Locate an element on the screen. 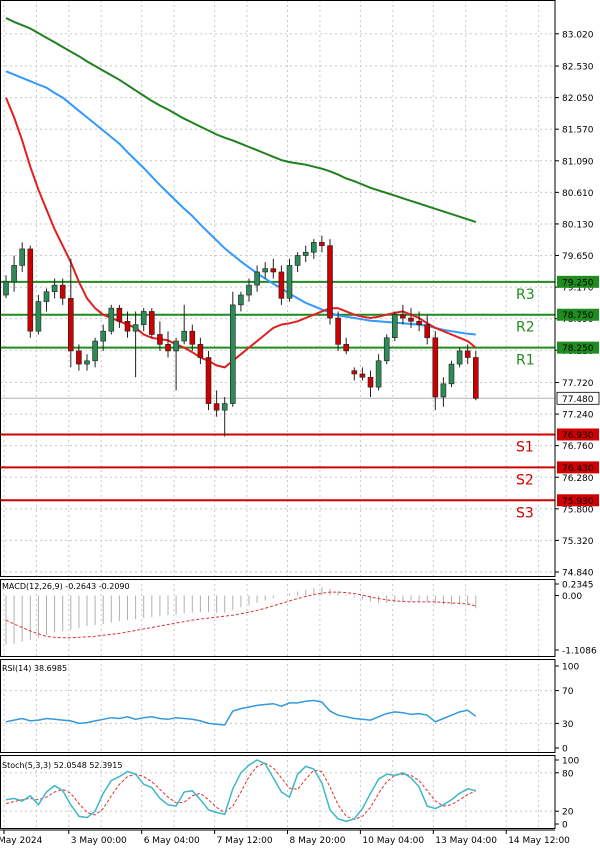  price-tick-label: 77.720 is located at coordinates (578, 384).